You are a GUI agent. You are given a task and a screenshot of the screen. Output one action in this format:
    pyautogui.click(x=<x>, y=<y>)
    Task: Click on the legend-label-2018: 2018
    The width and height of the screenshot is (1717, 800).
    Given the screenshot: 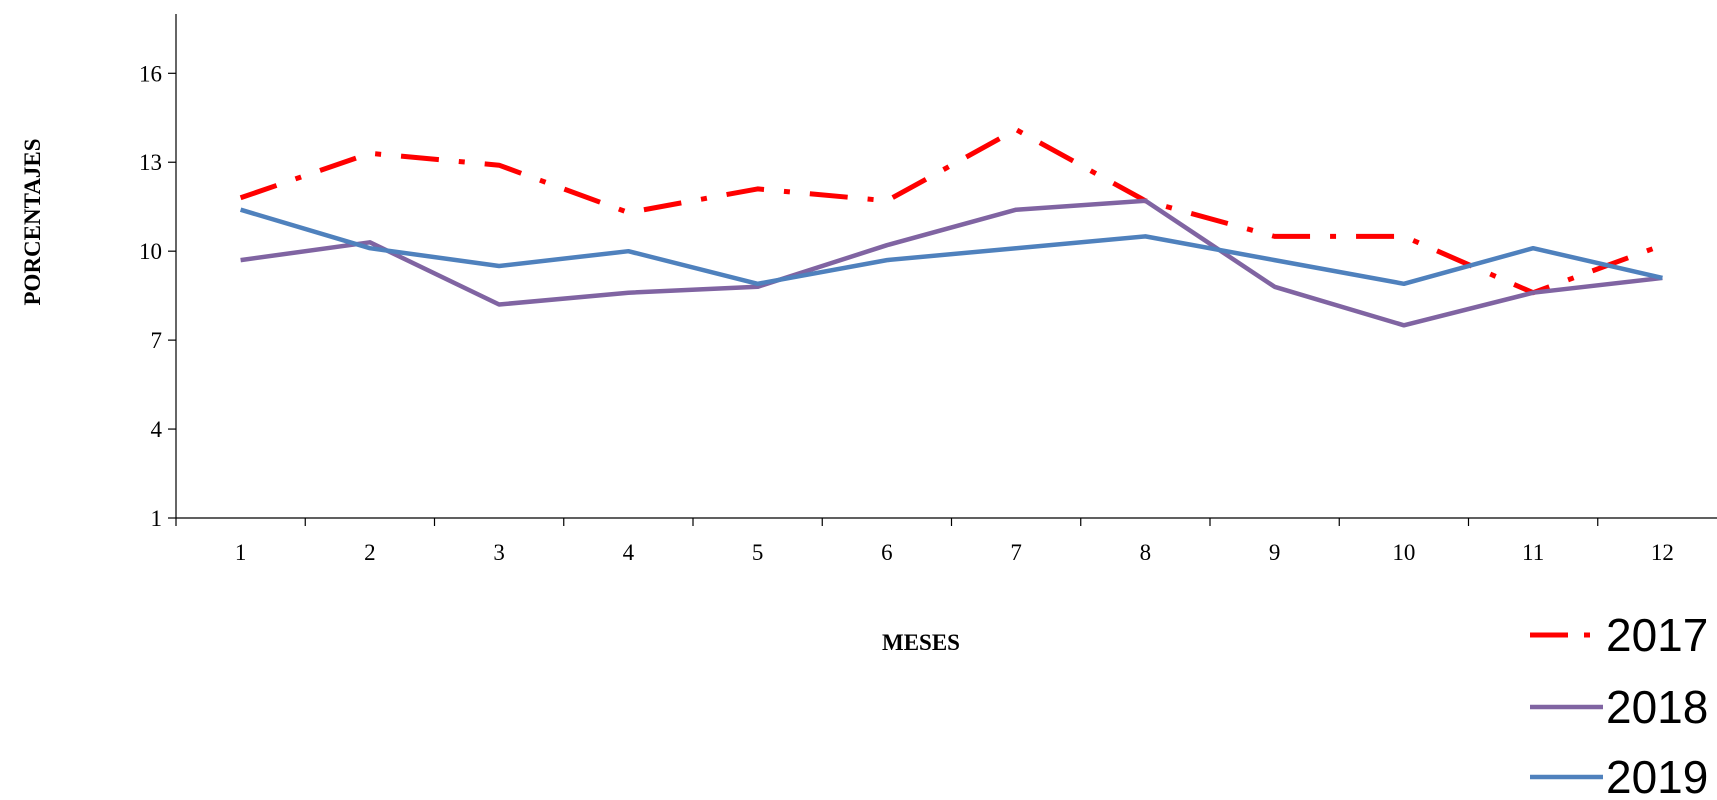 What is the action you would take?
    pyautogui.click(x=1657, y=707)
    